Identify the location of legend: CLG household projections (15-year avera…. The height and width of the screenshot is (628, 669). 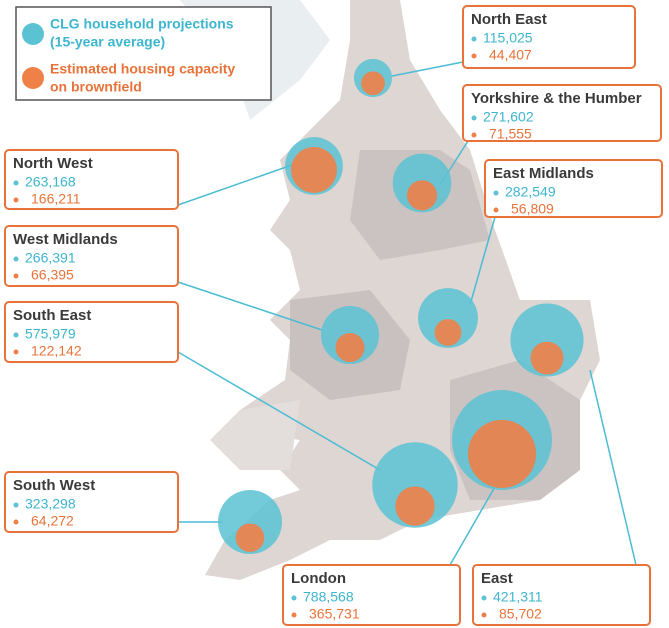
(143, 53).